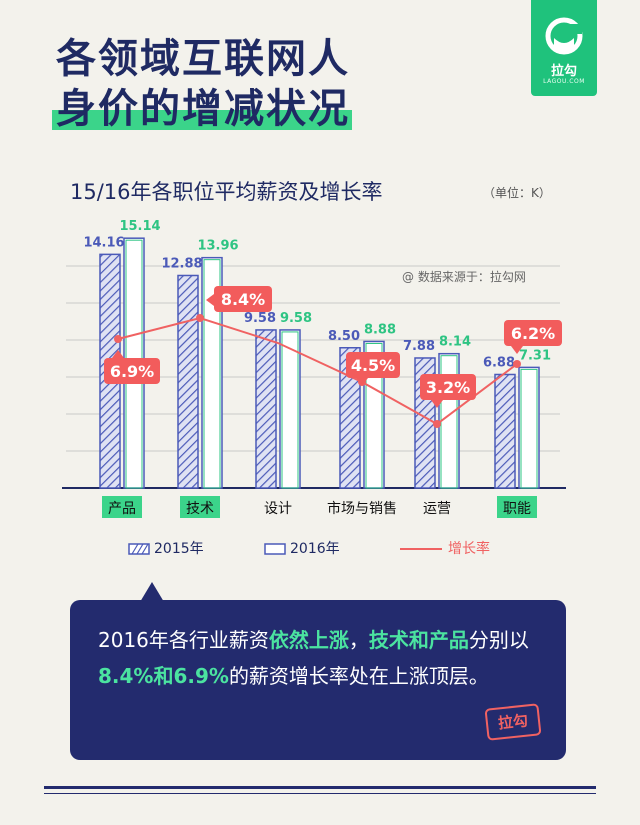 The height and width of the screenshot is (825, 640). What do you see at coordinates (179, 549) in the screenshot?
I see `legend-2015-label: 2015年` at bounding box center [179, 549].